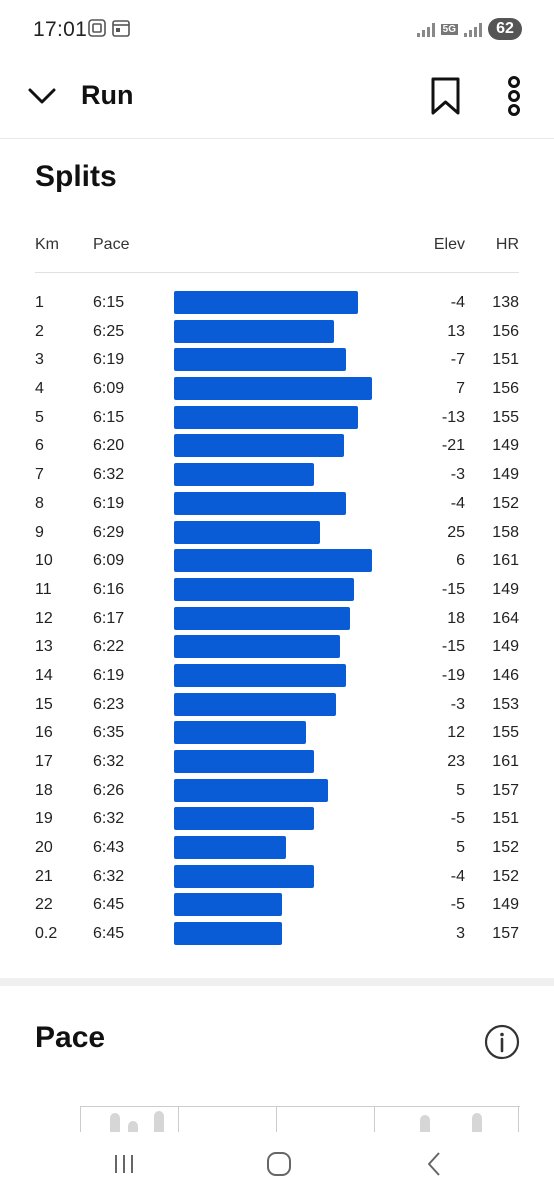  I want to click on split-hr: 157, so click(505, 790).